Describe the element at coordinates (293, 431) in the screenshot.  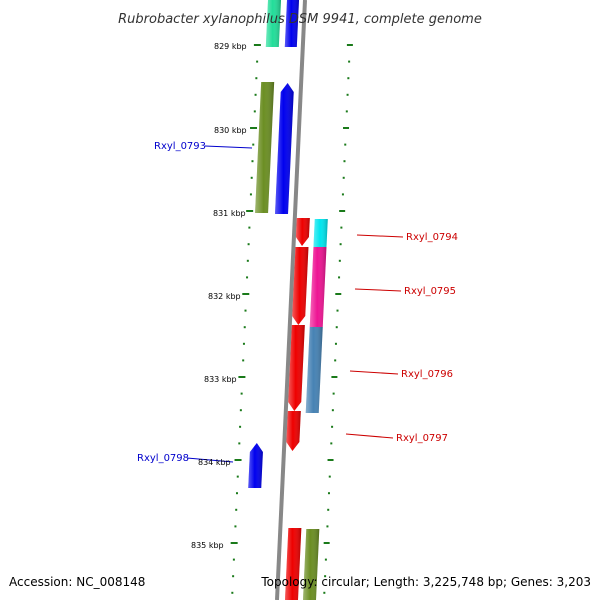
I see `gene-arrow-10-shading` at that location.